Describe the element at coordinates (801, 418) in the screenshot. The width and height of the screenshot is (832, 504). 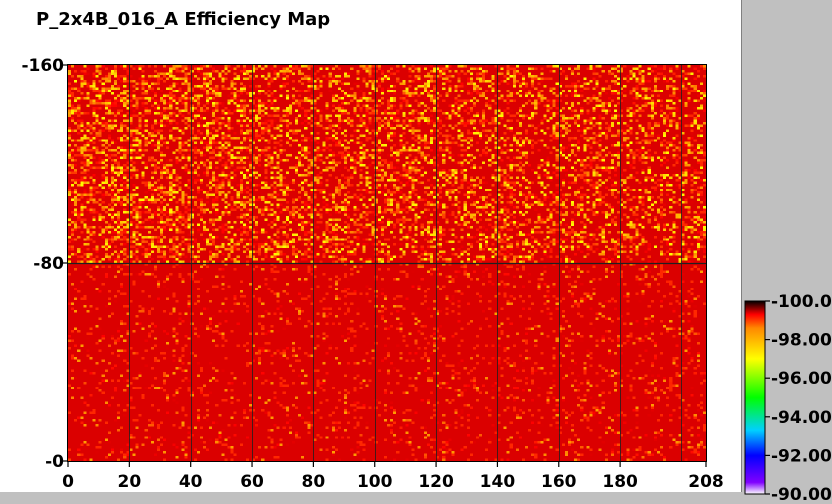
I see `color-scale-tick-label: -94.00` at that location.